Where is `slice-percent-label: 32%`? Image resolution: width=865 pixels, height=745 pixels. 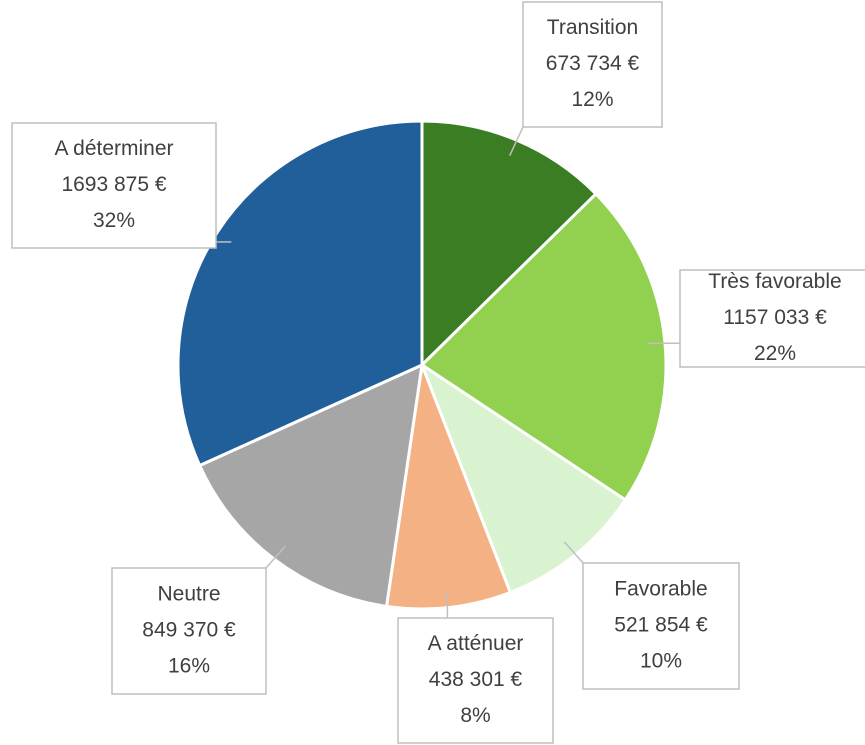
slice-percent-label: 32% is located at coordinates (114, 220).